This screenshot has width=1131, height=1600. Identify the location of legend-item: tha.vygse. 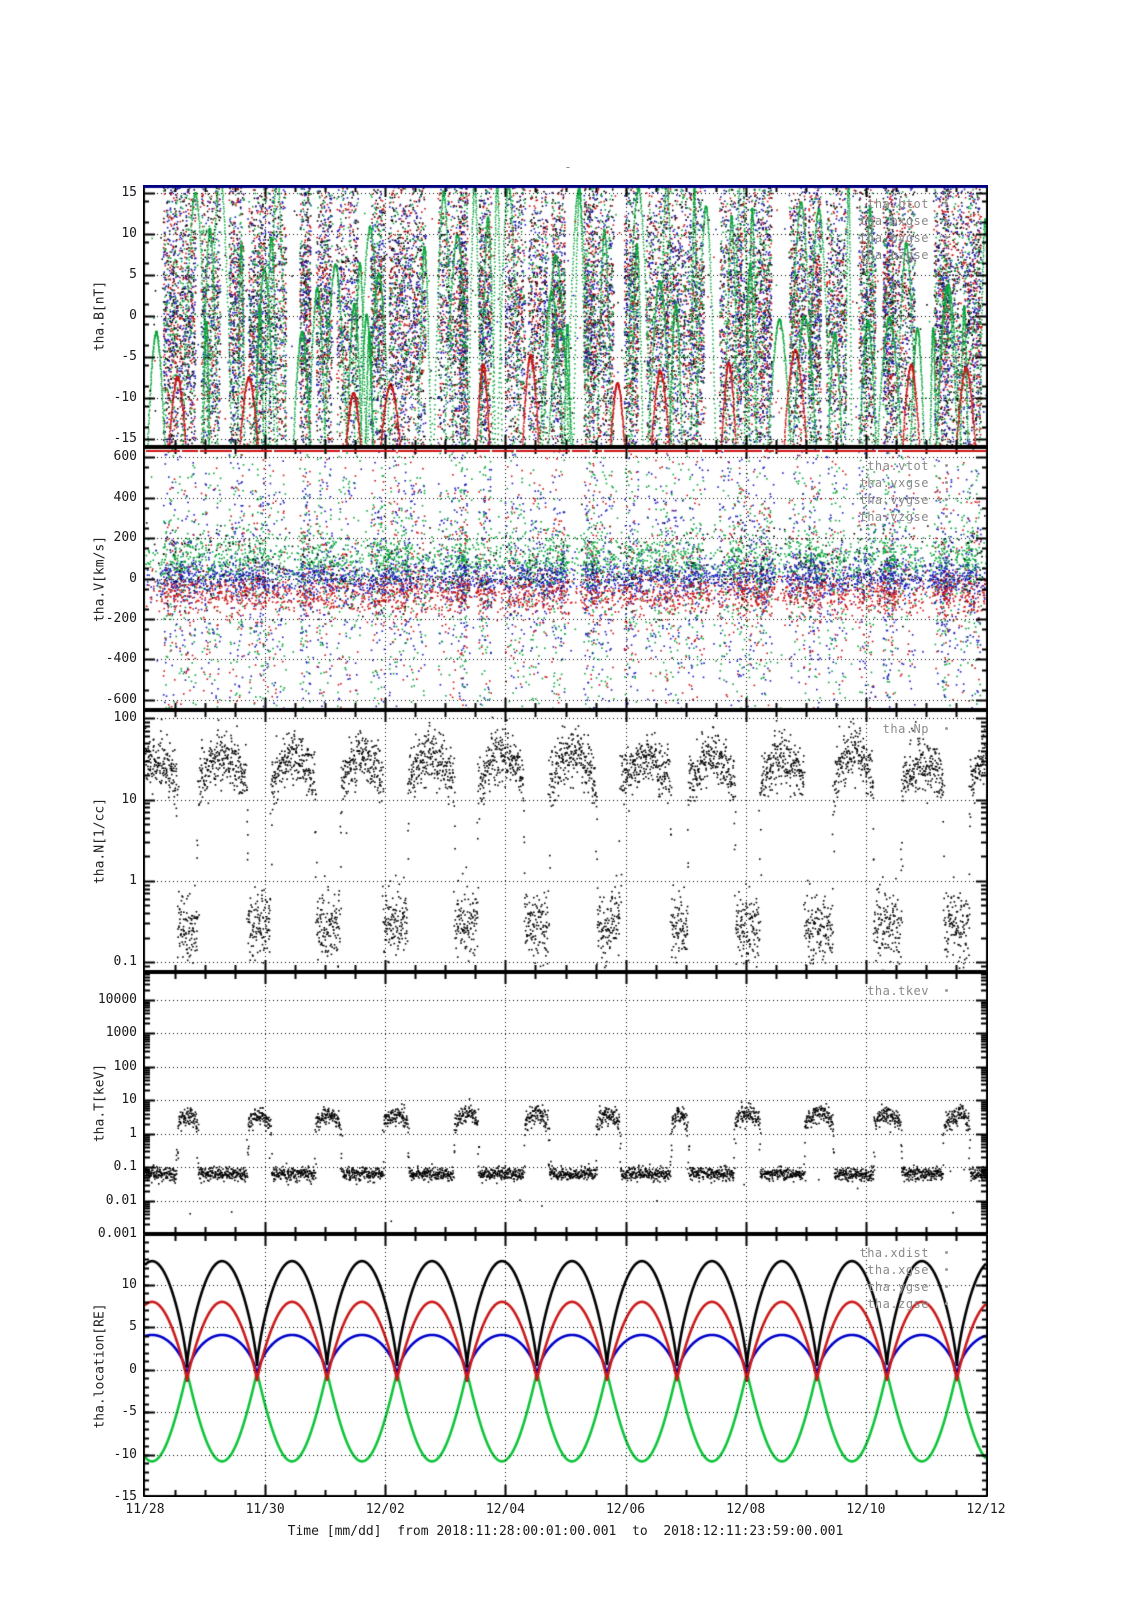
(903, 499).